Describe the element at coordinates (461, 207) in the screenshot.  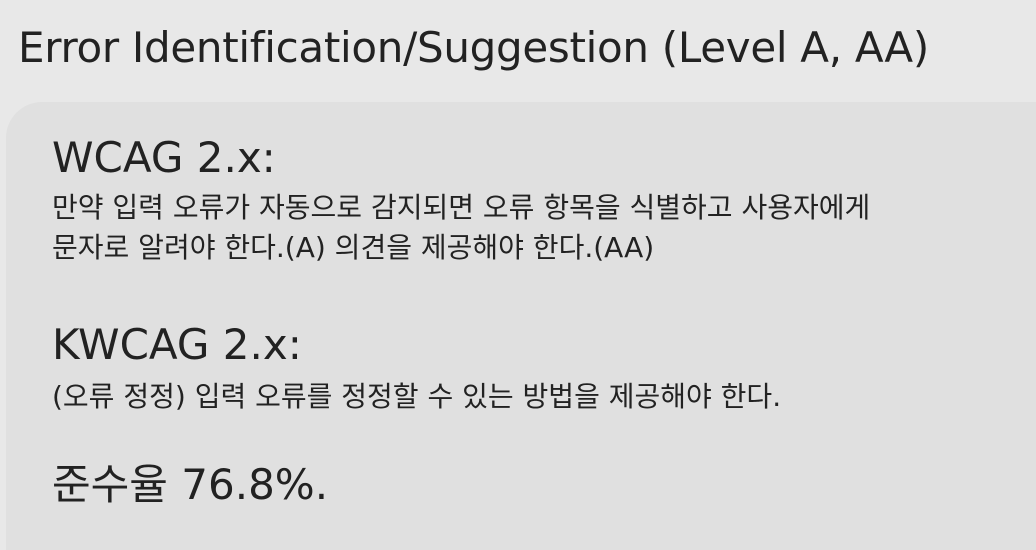
I see `wcag-description-line: 만약 입력 오류가 자동으로 감지되면 오류 항목을 식별하고 사용자에게` at that location.